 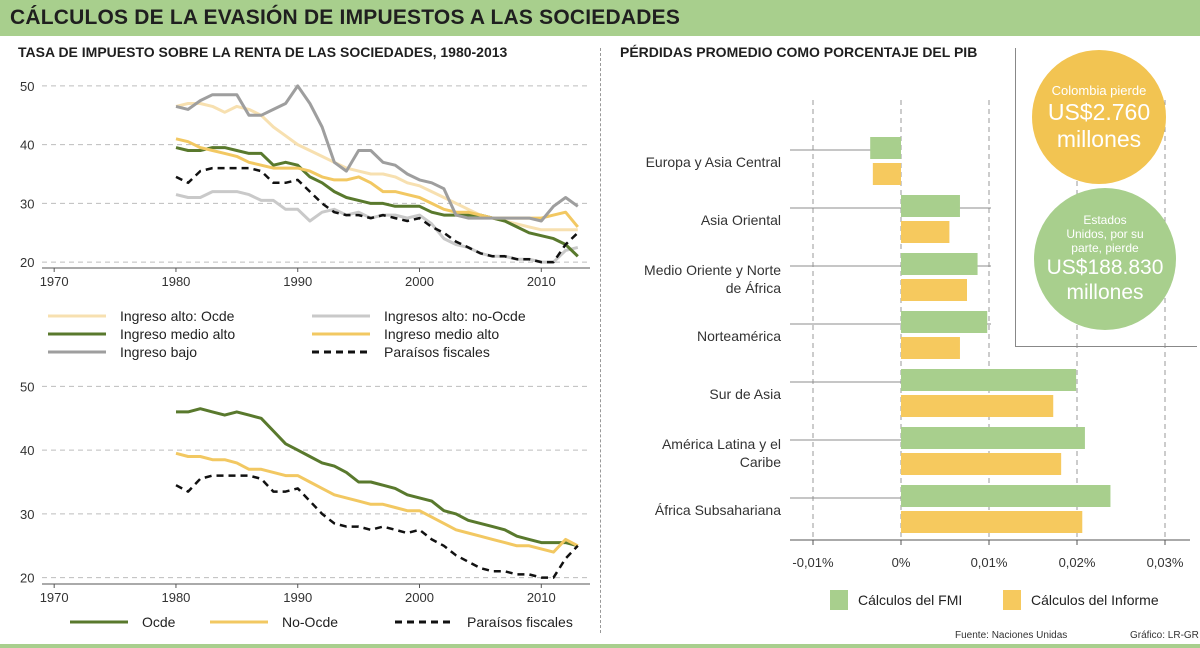 I want to click on x-tick-label: 0,02%, so click(x=1077, y=562).